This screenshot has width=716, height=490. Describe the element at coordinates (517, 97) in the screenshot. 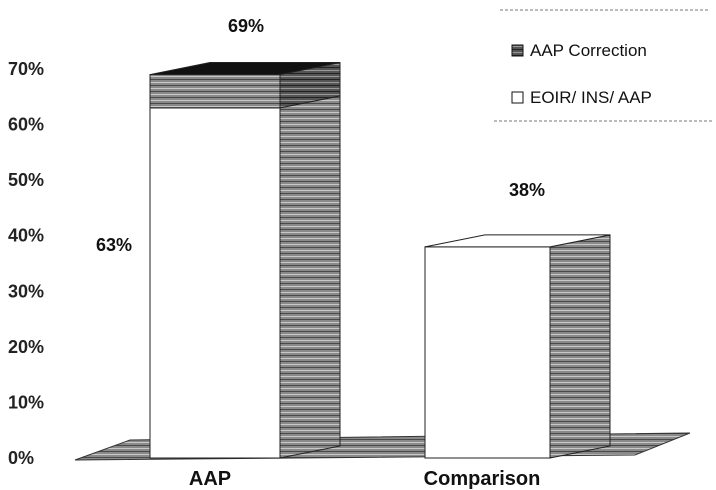

I see `legend-swatch-eoir-ins-aap` at that location.